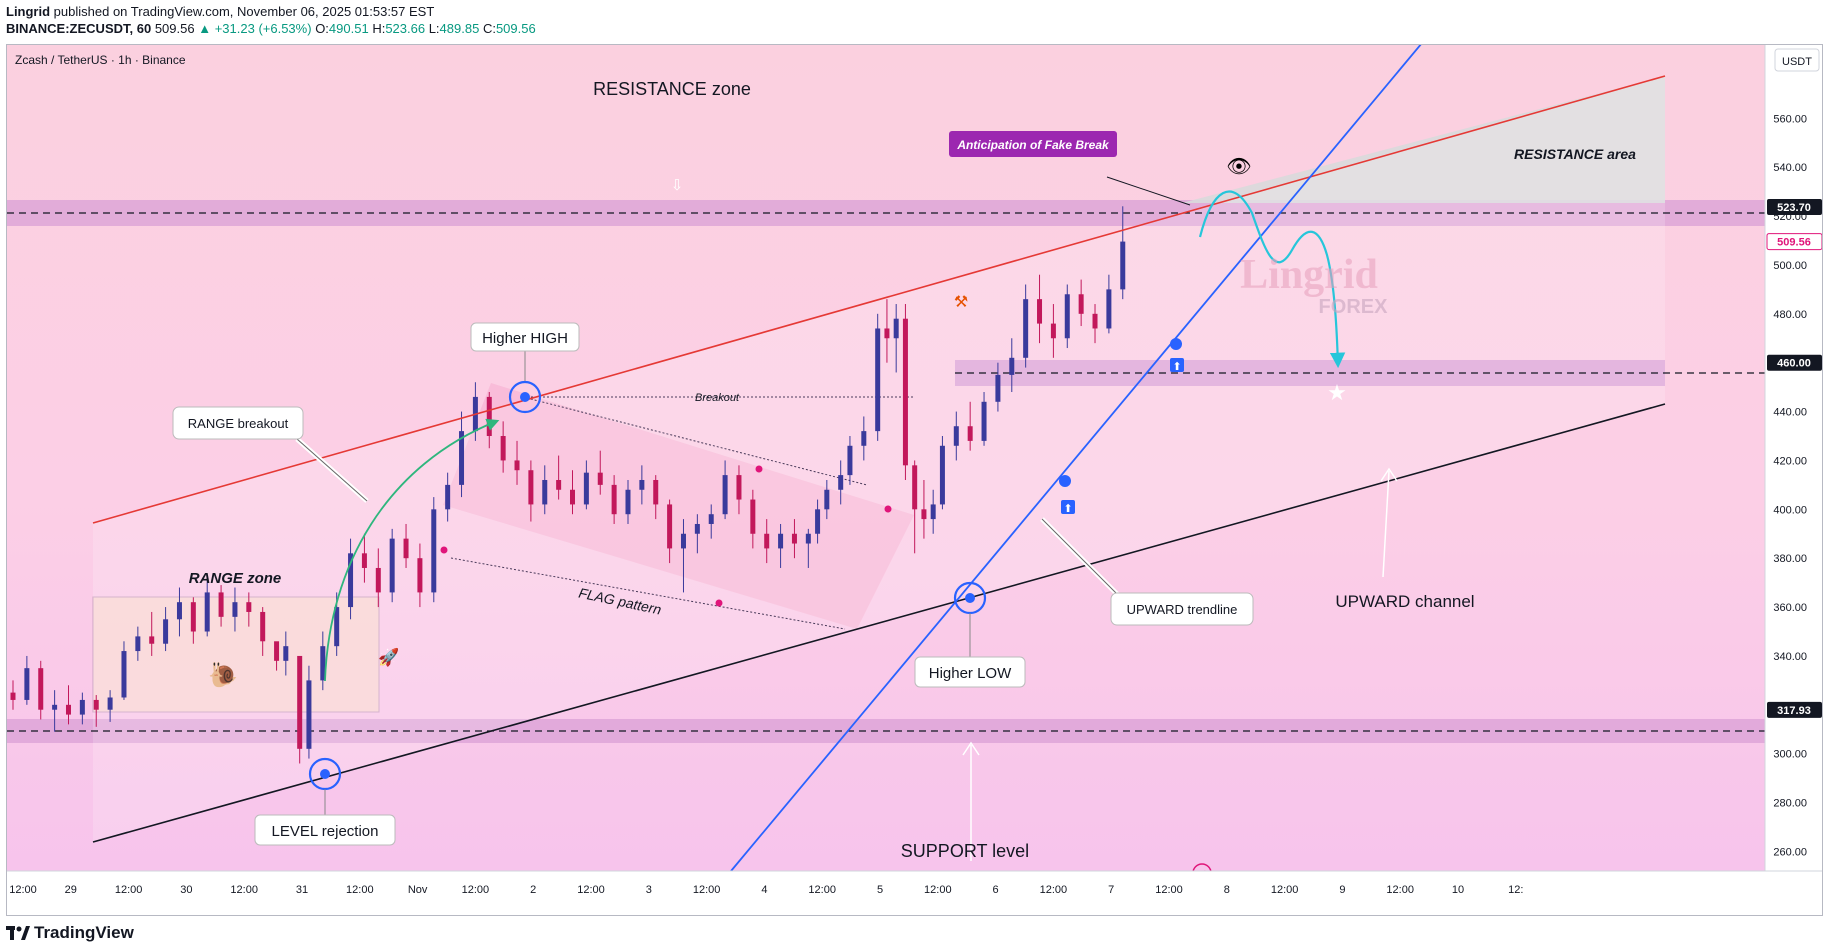  I want to click on level-rejection-dot, so click(325, 774).